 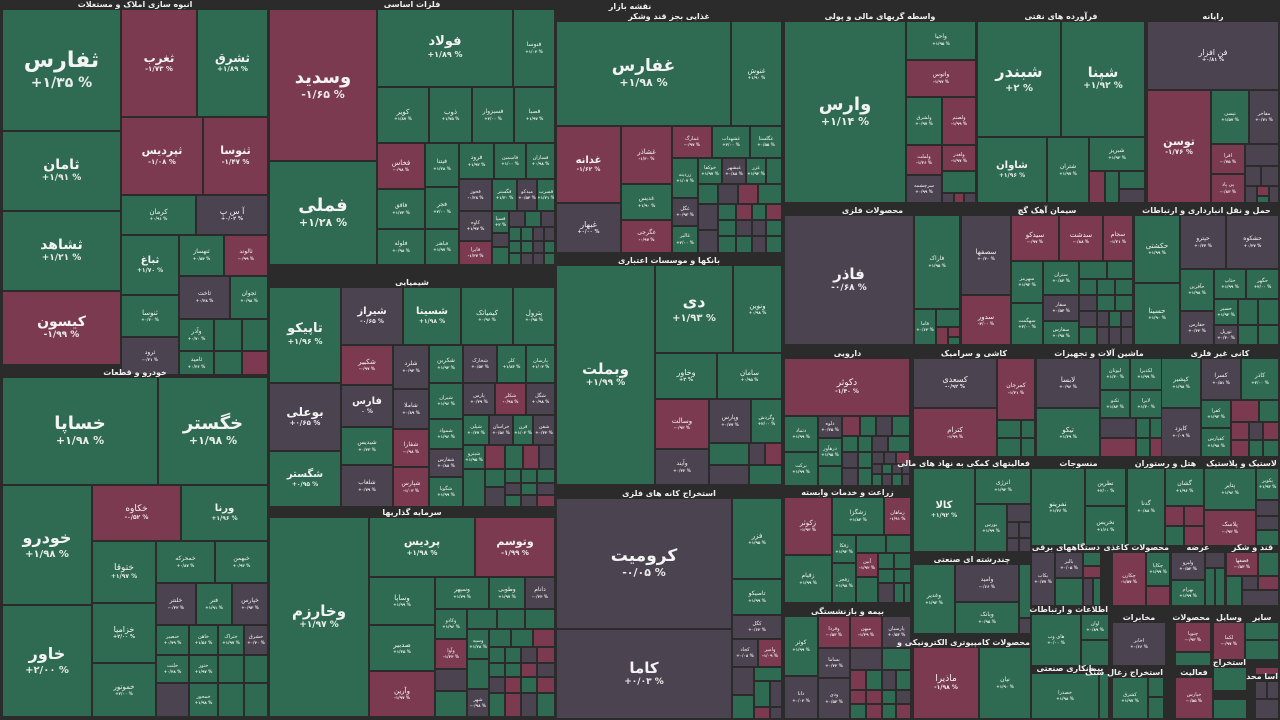 What do you see at coordinates (801, 697) in the screenshot?
I see `stock-tile: دانا +۰/۰۴ %` at bounding box center [801, 697].